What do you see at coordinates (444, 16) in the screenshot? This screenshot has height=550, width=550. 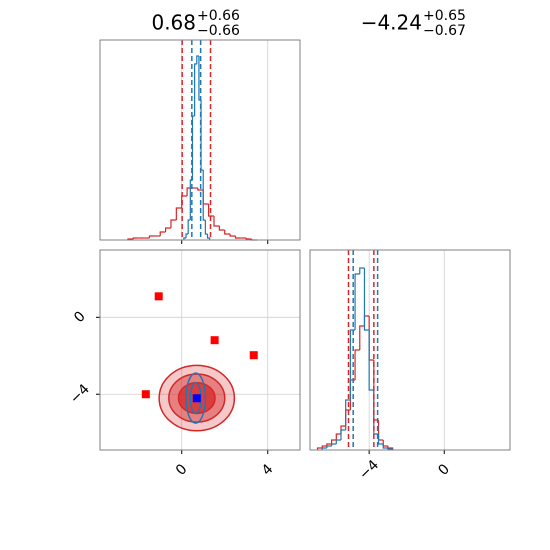 I see `title-upper: +0.65` at bounding box center [444, 16].